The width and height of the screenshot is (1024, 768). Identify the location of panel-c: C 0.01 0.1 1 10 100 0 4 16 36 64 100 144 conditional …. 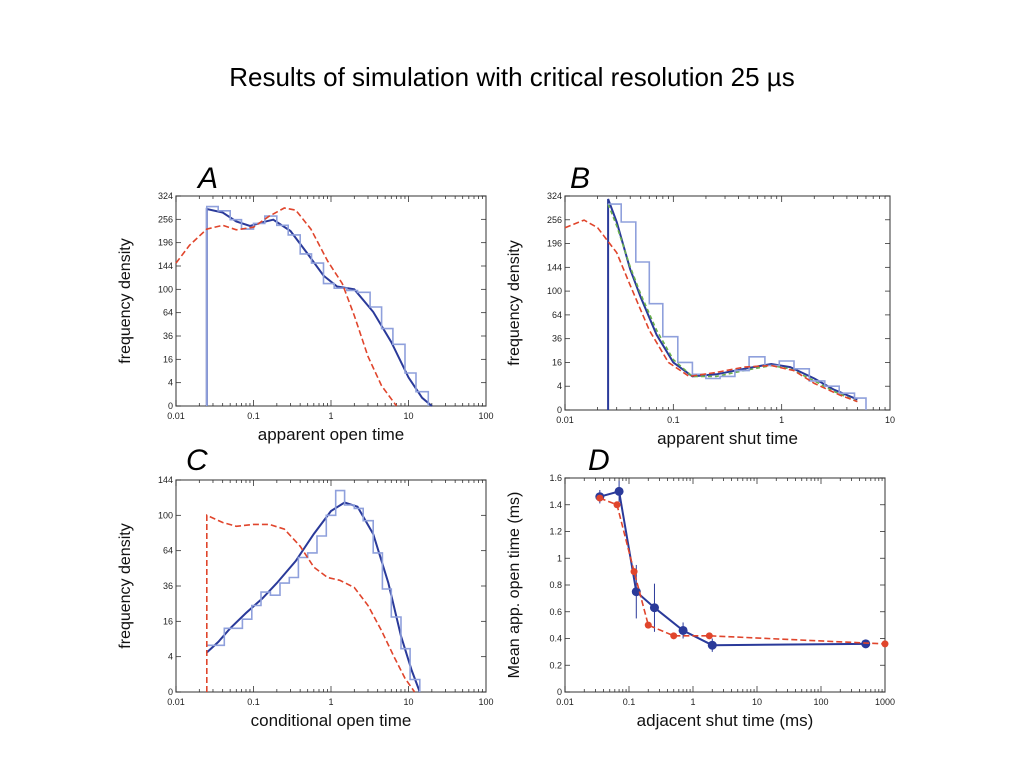
(305, 587).